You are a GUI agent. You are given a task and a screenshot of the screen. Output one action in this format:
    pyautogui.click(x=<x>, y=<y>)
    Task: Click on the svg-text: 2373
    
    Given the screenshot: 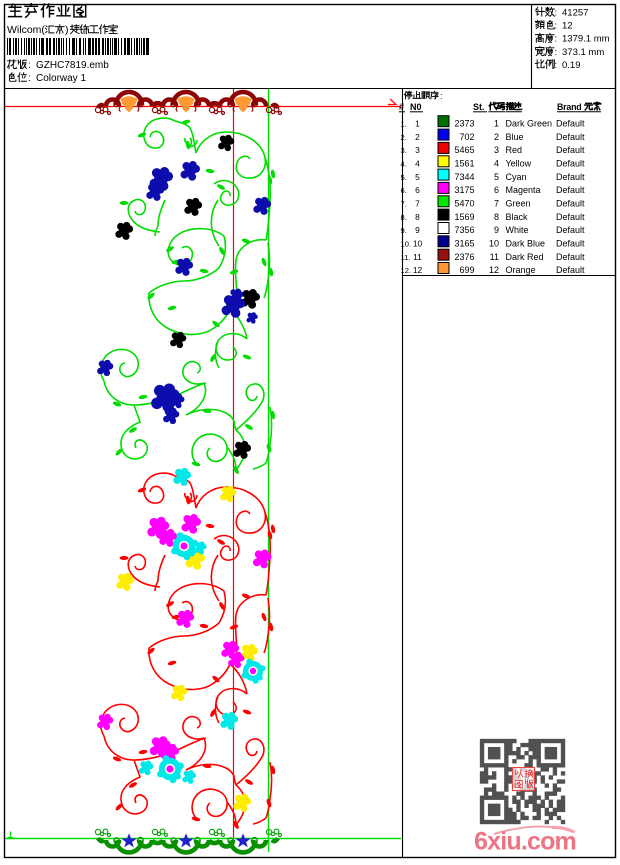 What is the action you would take?
    pyautogui.click(x=464, y=123)
    